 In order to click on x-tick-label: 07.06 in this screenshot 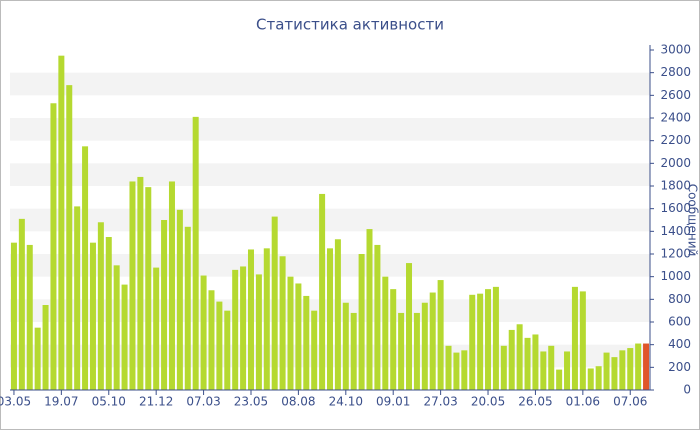, I will do `click(630, 402)`.